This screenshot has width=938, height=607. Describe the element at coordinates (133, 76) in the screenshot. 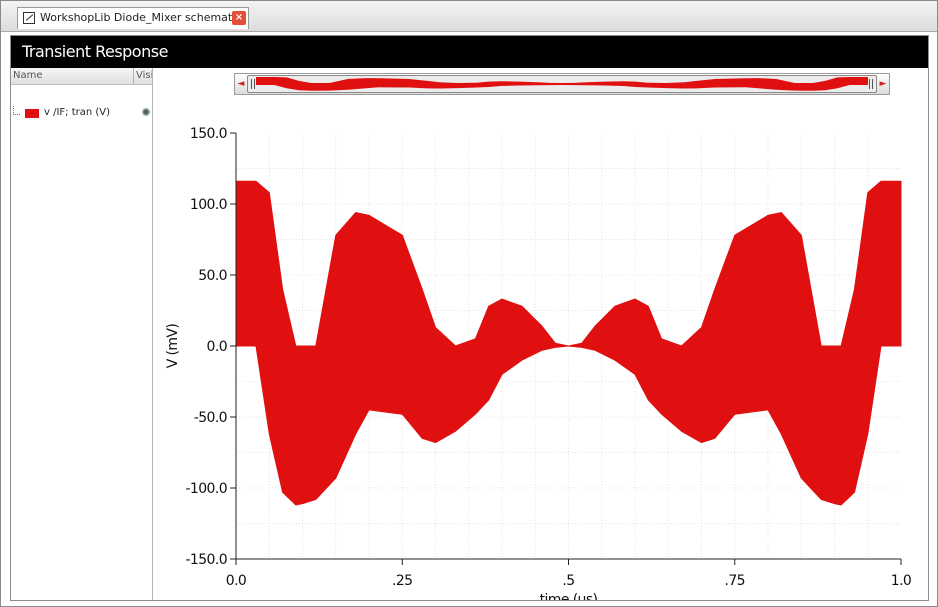

I see `column-divider` at that location.